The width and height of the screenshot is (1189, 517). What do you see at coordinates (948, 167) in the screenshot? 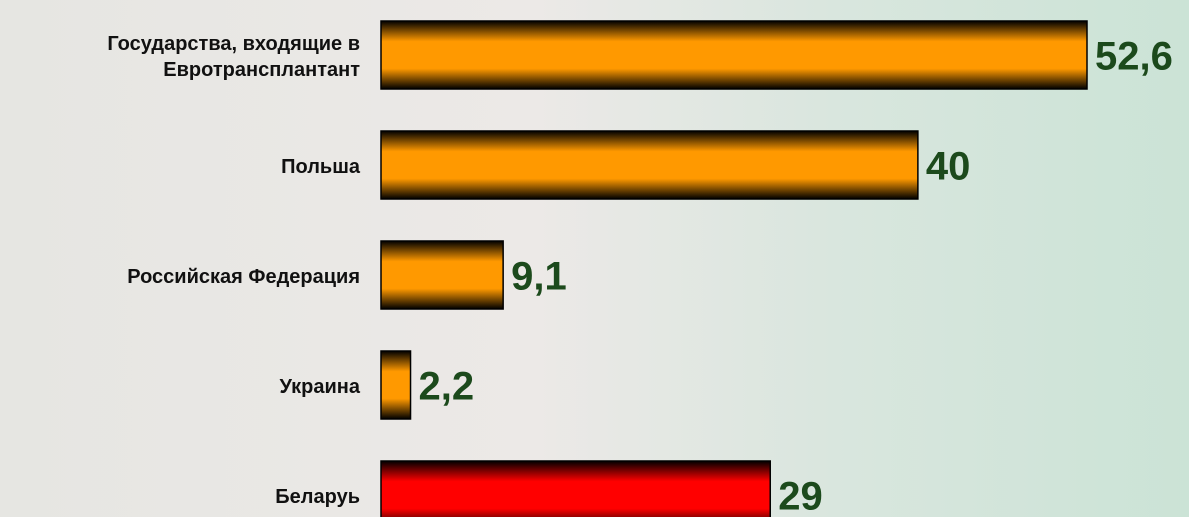
I see `value-label: 40` at bounding box center [948, 167].